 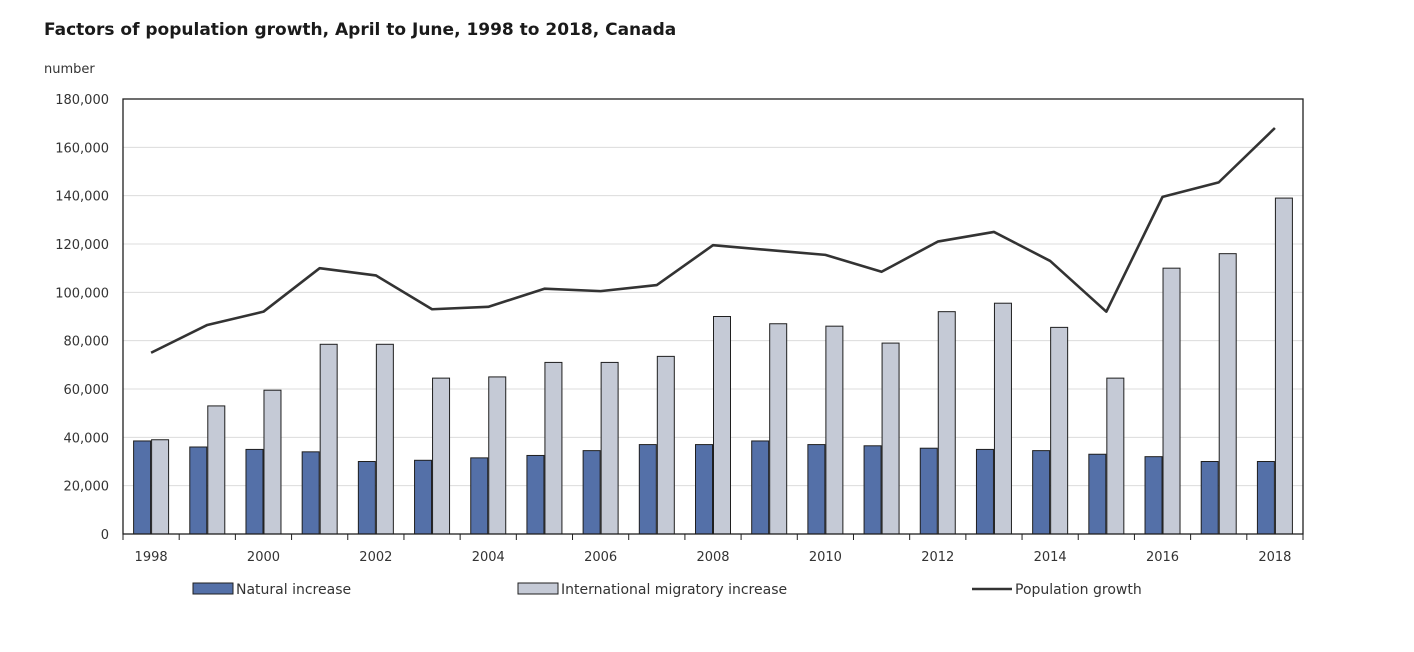 I want to click on y-tick-label: 60,000, so click(x=87, y=390).